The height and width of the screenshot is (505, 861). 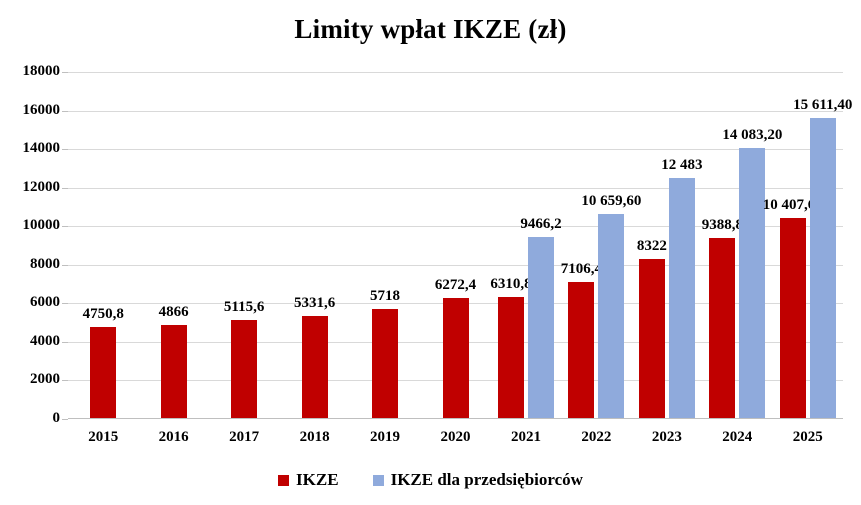 I want to click on y-axis-tick-label: 12000, so click(x=41, y=186).